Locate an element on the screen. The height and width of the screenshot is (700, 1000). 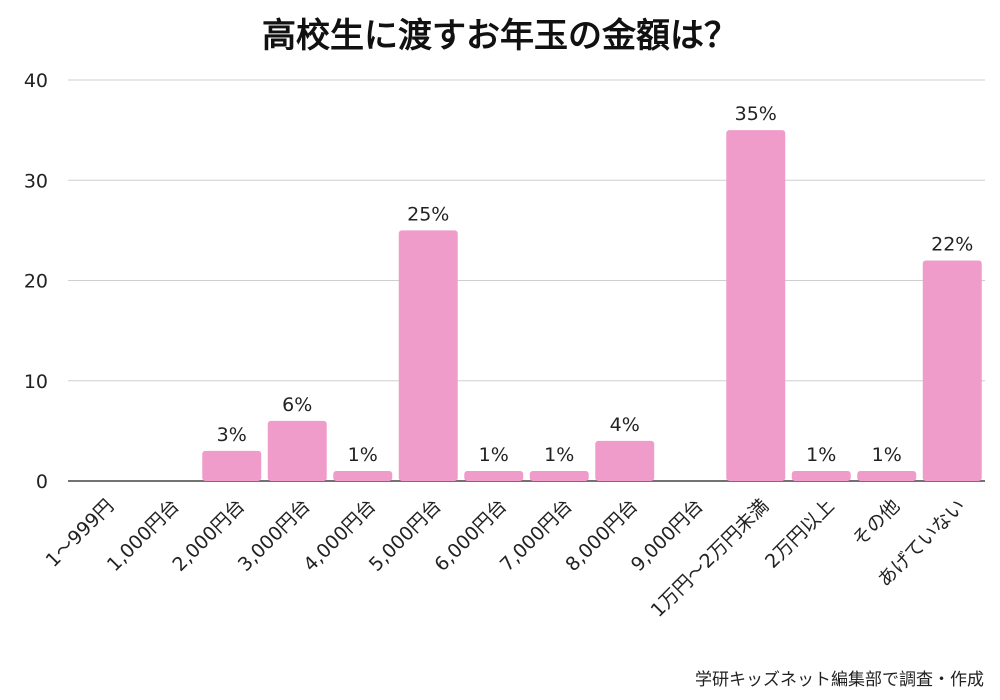
data-label: 6% is located at coordinates (297, 405).